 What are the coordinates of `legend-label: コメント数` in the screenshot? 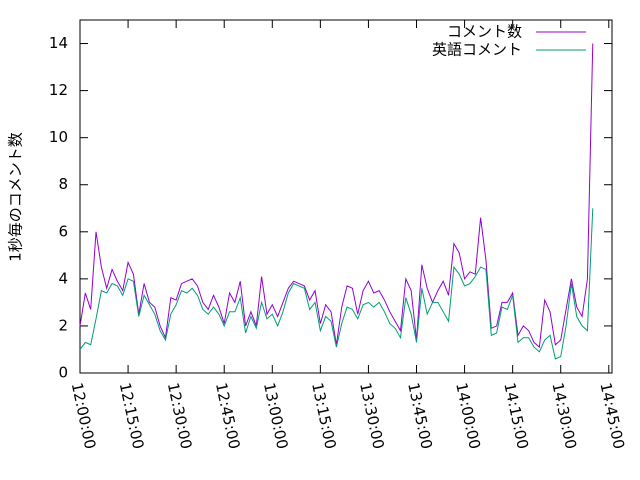 It's located at (484, 32).